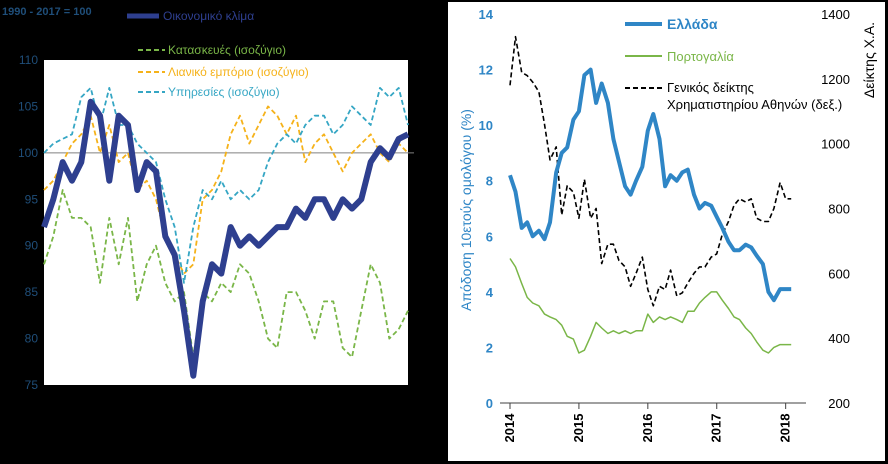 This screenshot has height=464, width=888. Describe the element at coordinates (486, 209) in the screenshot. I see `right-chart-left-axis-ticks: 0 2 4 6 8 10 12 14` at that location.